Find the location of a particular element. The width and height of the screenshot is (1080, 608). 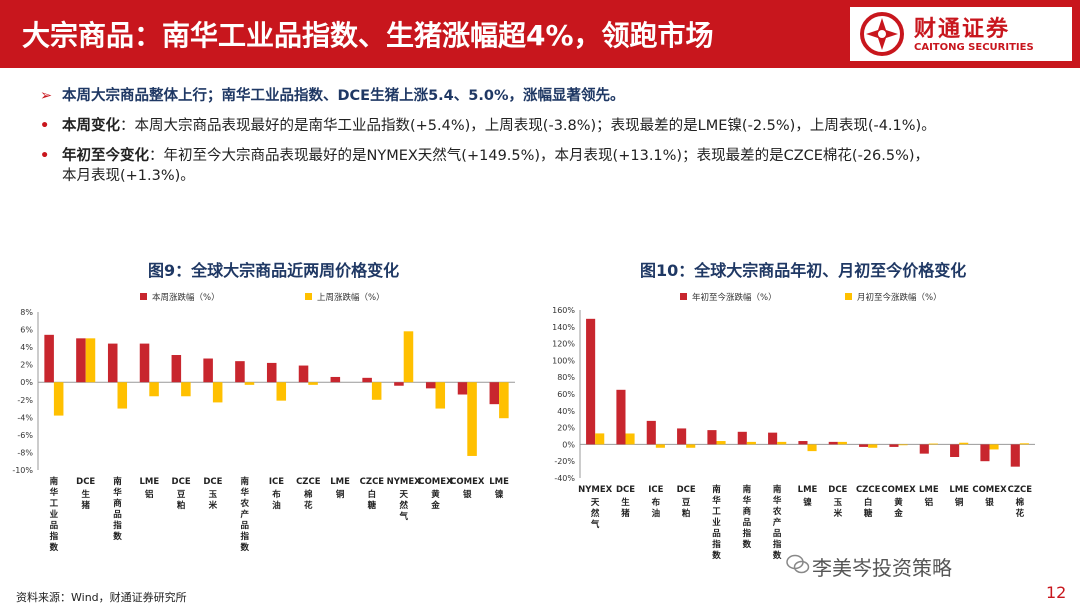

x-tick-label: 南华商品指数 is located at coordinates (747, 517).